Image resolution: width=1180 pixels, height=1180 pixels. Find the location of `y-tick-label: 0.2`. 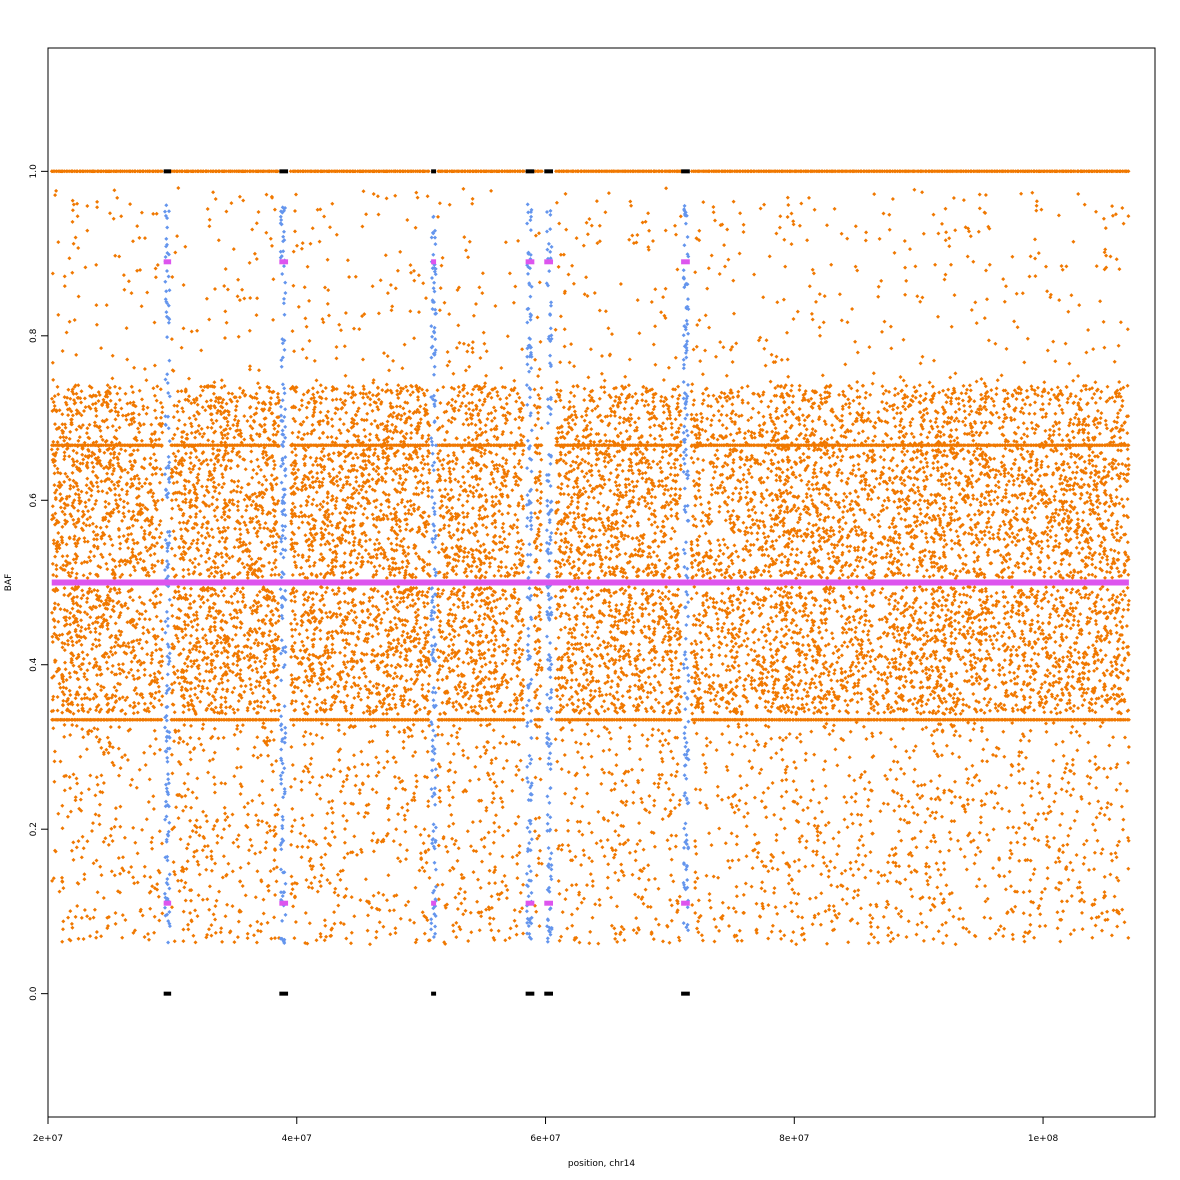

y-tick-label: 0.2 is located at coordinates (34, 829).